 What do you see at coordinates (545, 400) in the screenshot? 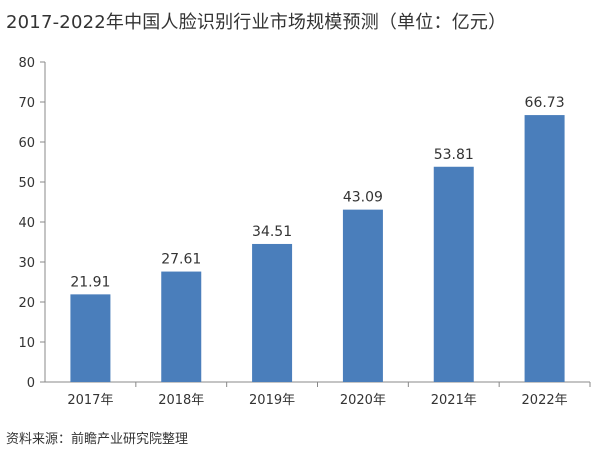
I see `x-tick-label-5: 2022年` at bounding box center [545, 400].